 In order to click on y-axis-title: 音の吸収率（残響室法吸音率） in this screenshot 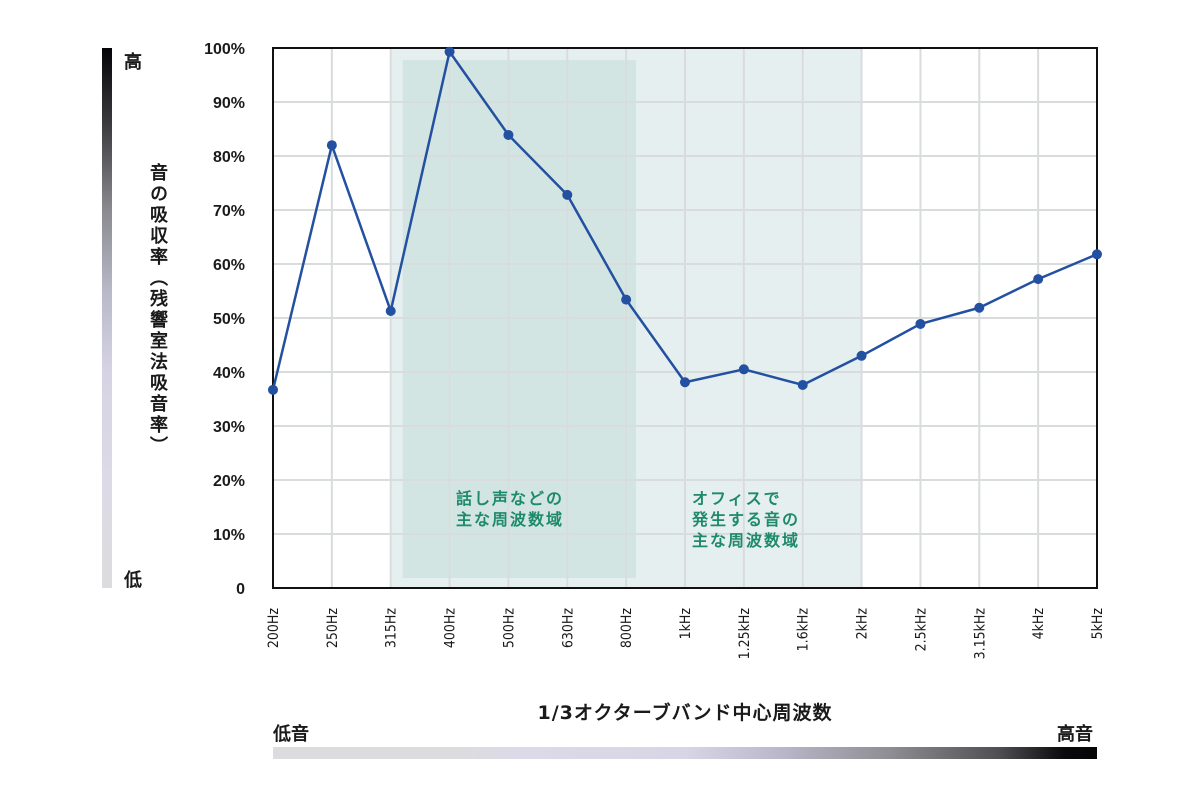, I will do `click(157, 310)`.